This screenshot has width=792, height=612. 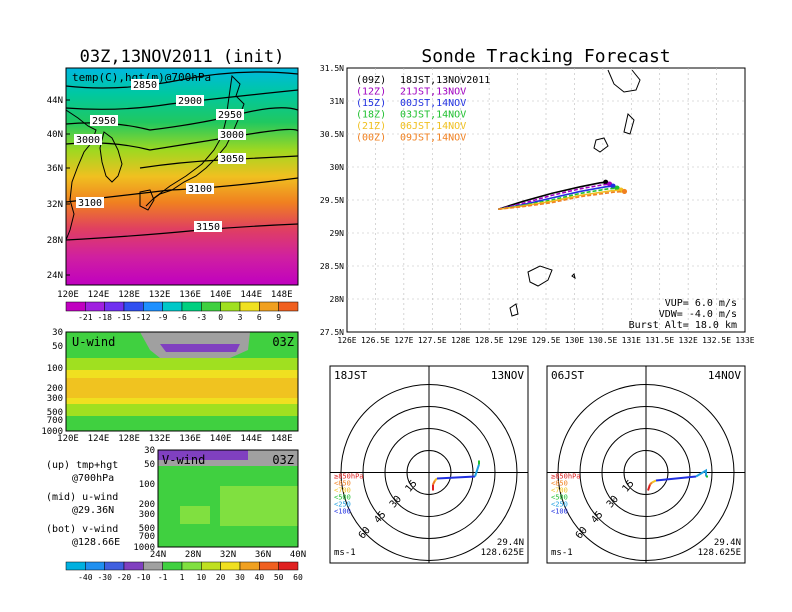 What do you see at coordinates (559, 498) in the screenshot?
I see `hodograph-level-label: <500` at bounding box center [559, 498].